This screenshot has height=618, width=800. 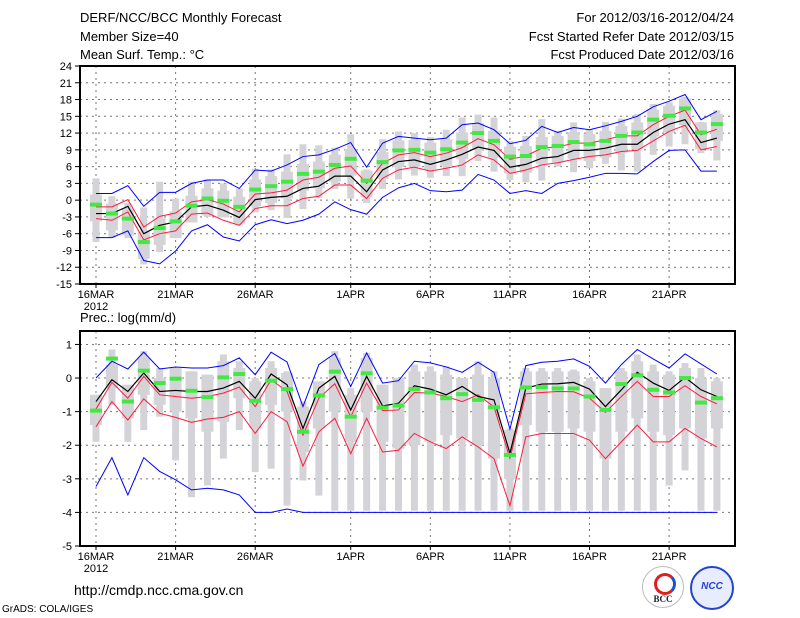 I want to click on y-tick-label: 24, so click(x=66, y=67).